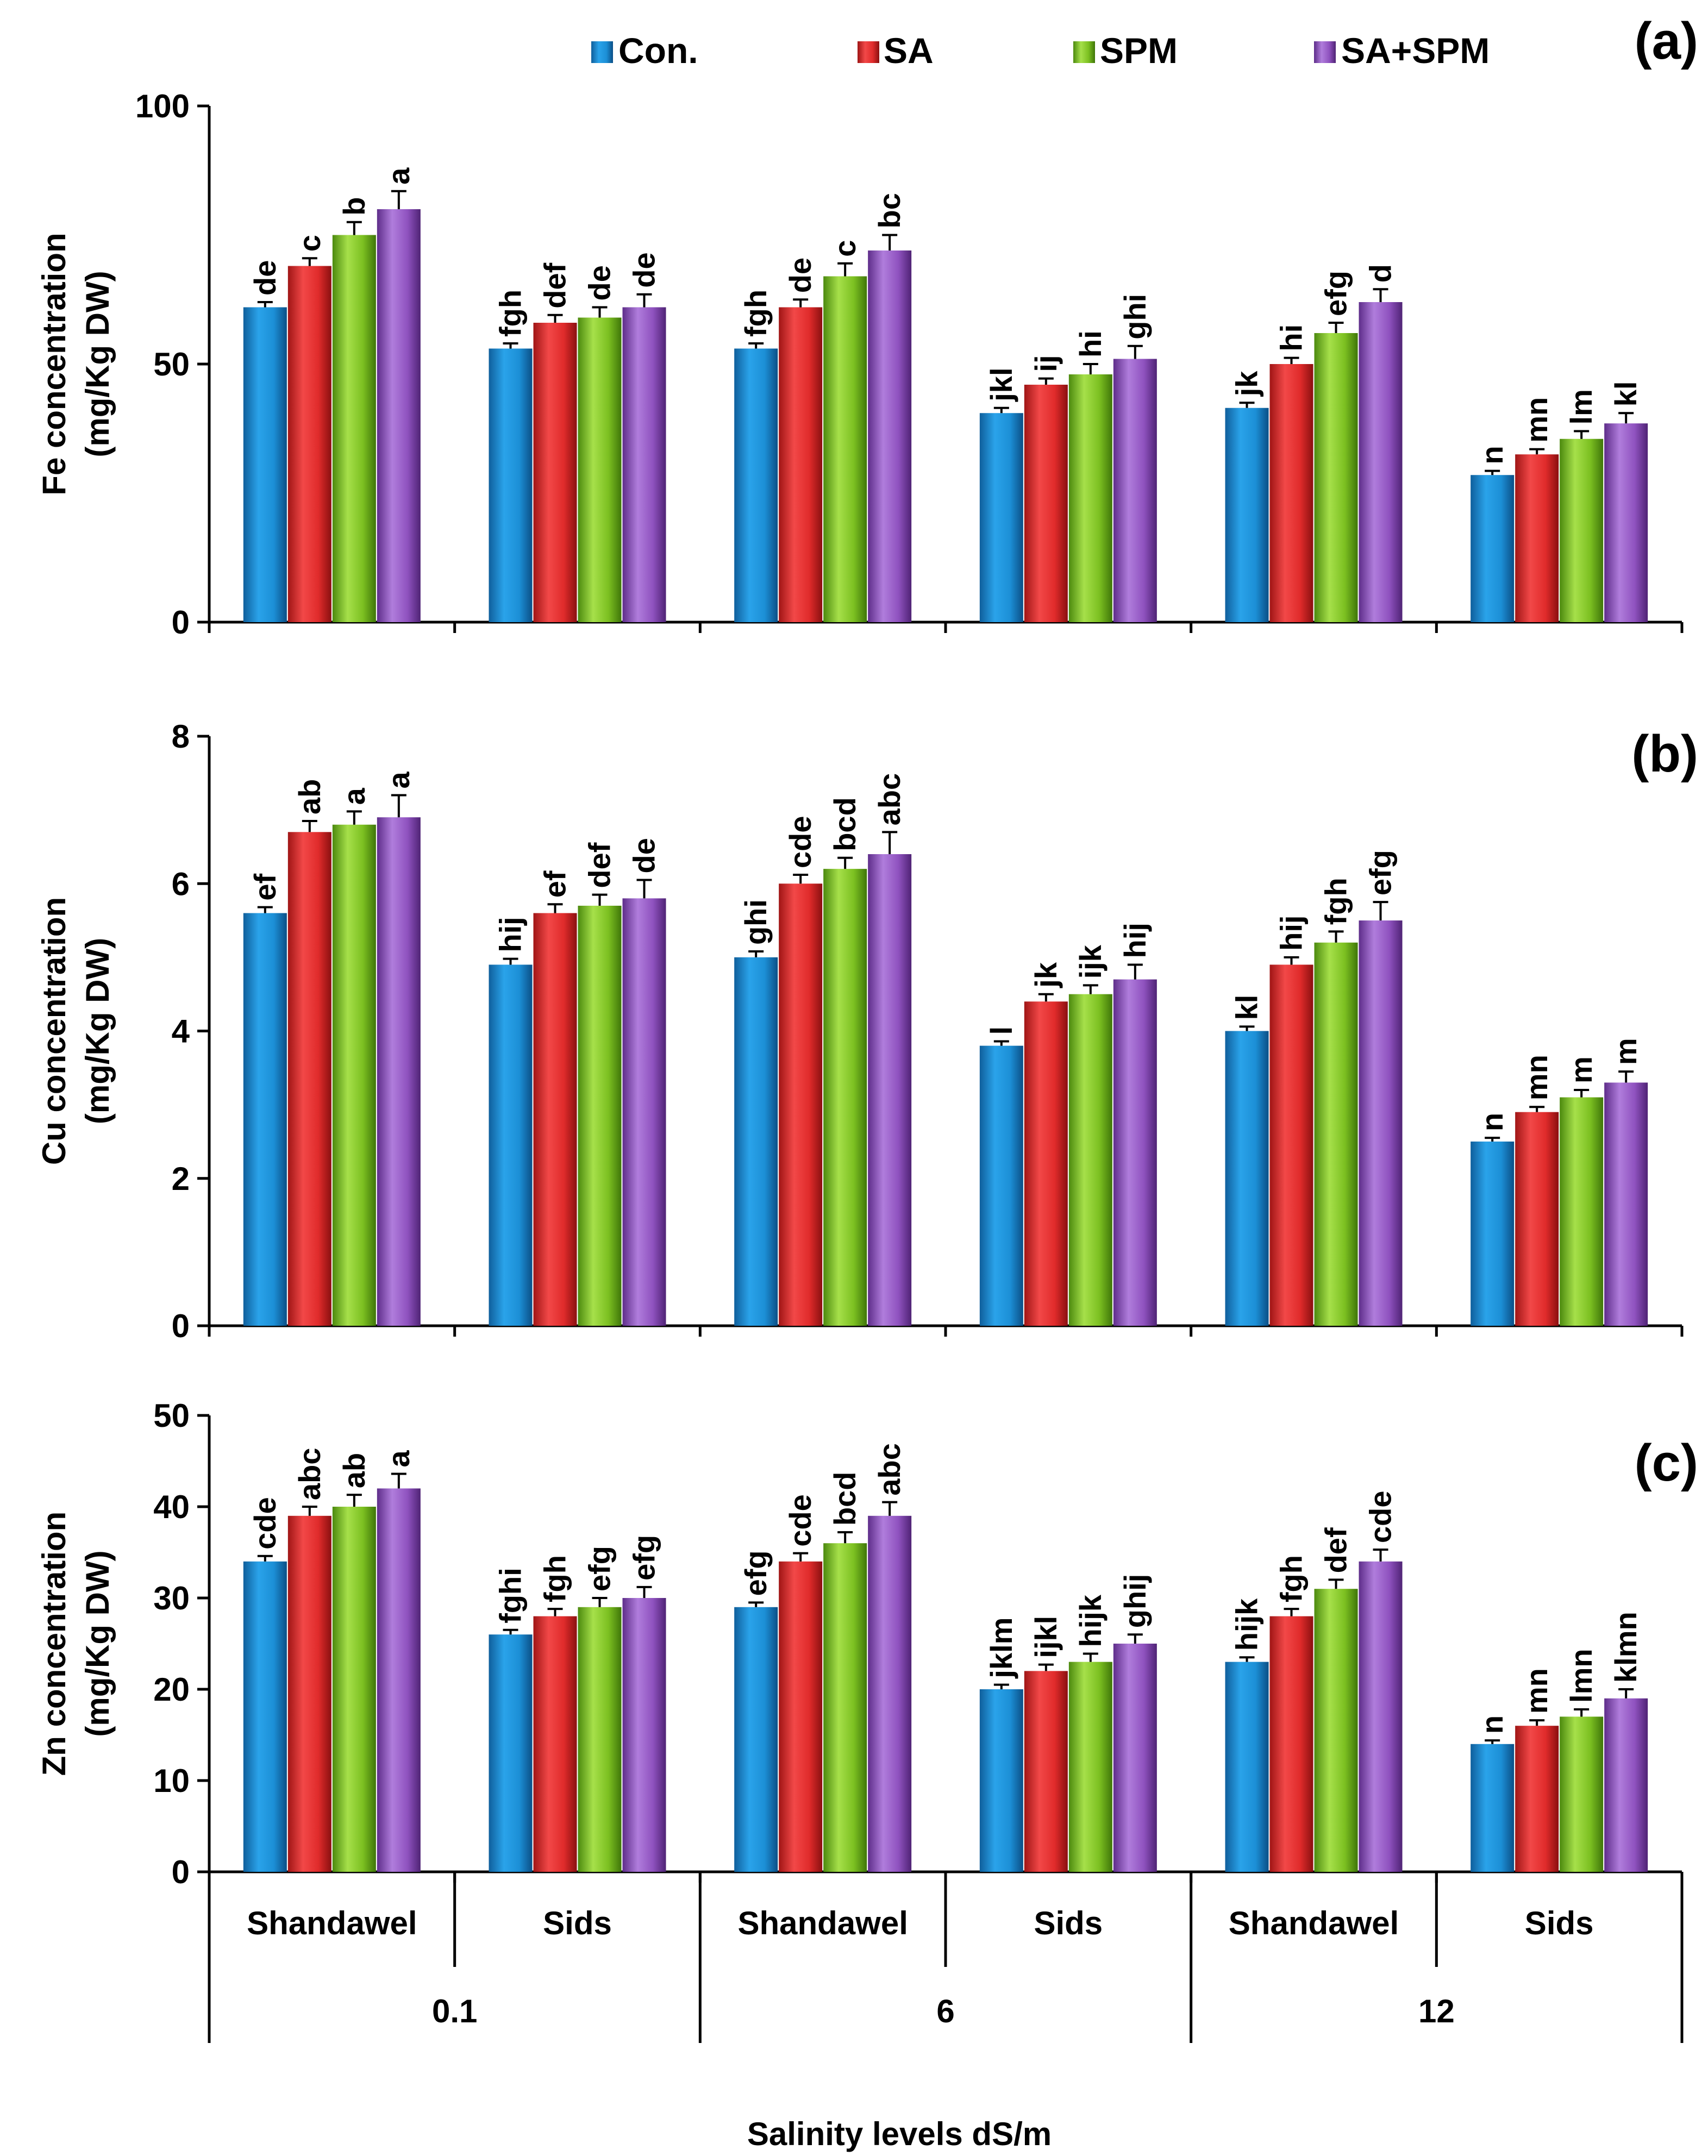 Image resolution: width=1708 pixels, height=2156 pixels. Describe the element at coordinates (800, 842) in the screenshot. I see `cu-sig-letter: cde` at that location.